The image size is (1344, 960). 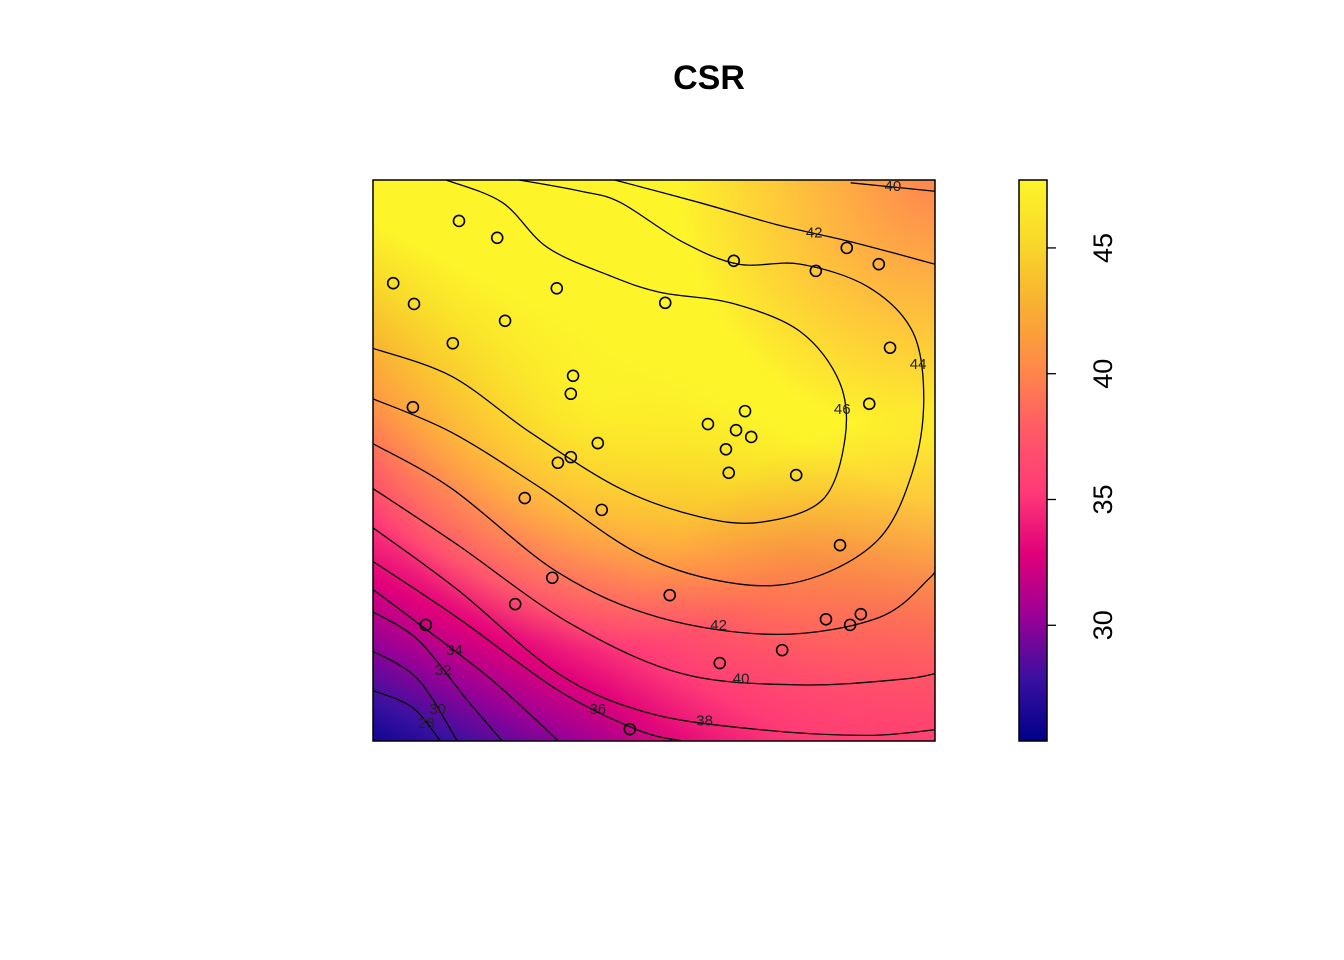 What do you see at coordinates (443, 670) in the screenshot?
I see `contour-label: 32` at bounding box center [443, 670].